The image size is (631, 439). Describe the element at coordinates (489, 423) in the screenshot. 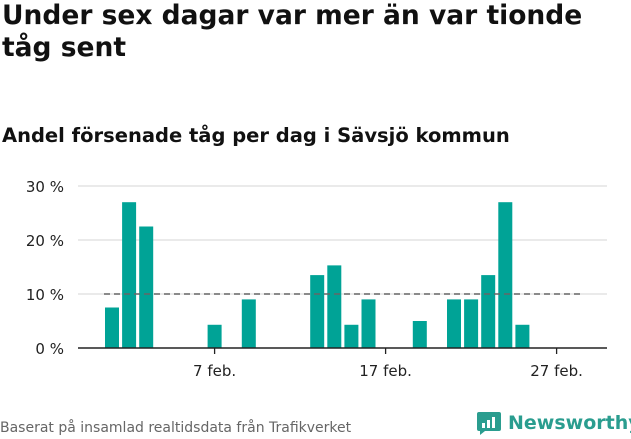

I see `newsworthy-chart-logo-icon` at that location.